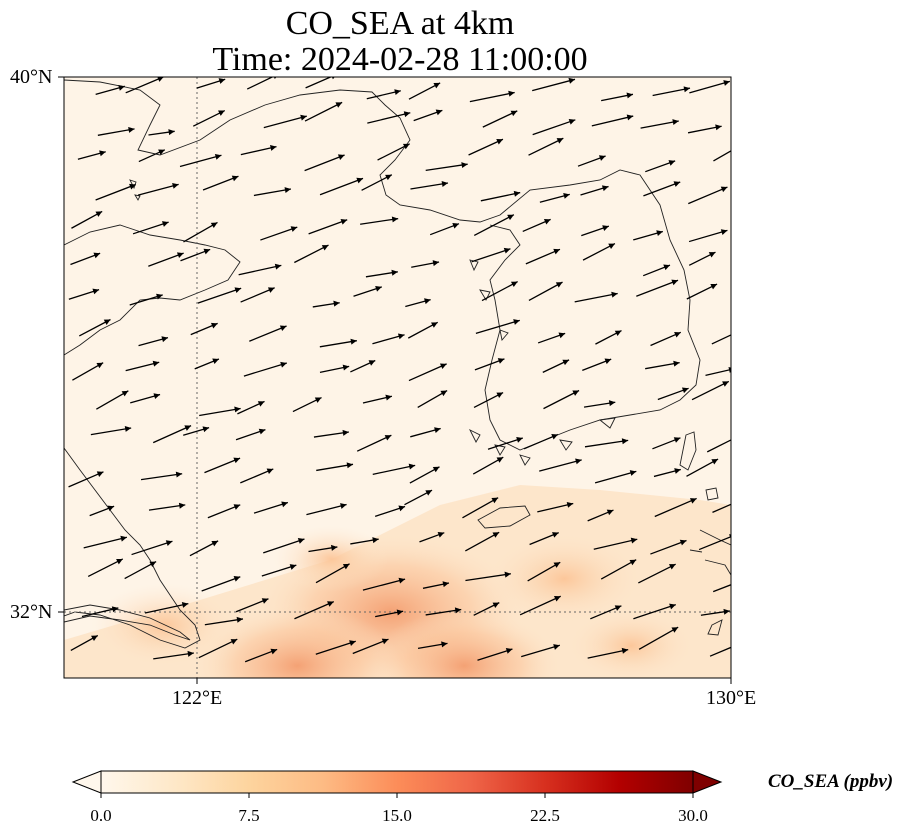  Describe the element at coordinates (86, 782) in the screenshot. I see `colorbar-extend-min` at that location.